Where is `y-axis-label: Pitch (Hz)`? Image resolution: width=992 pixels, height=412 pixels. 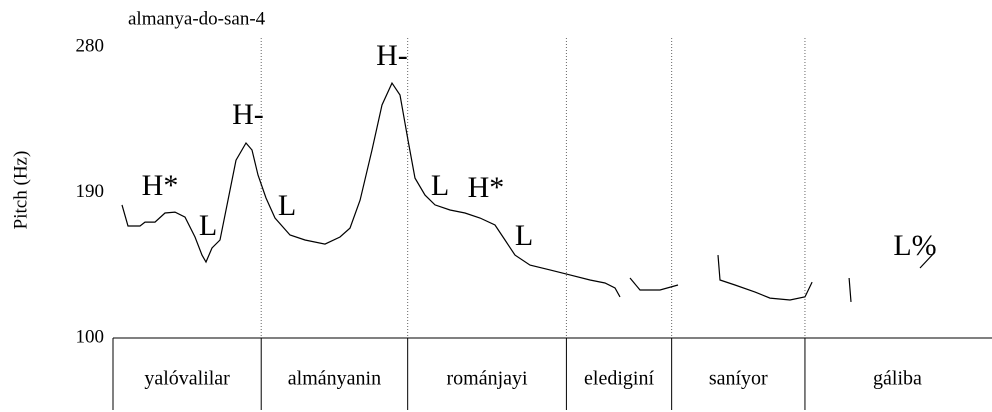
y-axis-label: Pitch (Hz) is located at coordinates (20, 190).